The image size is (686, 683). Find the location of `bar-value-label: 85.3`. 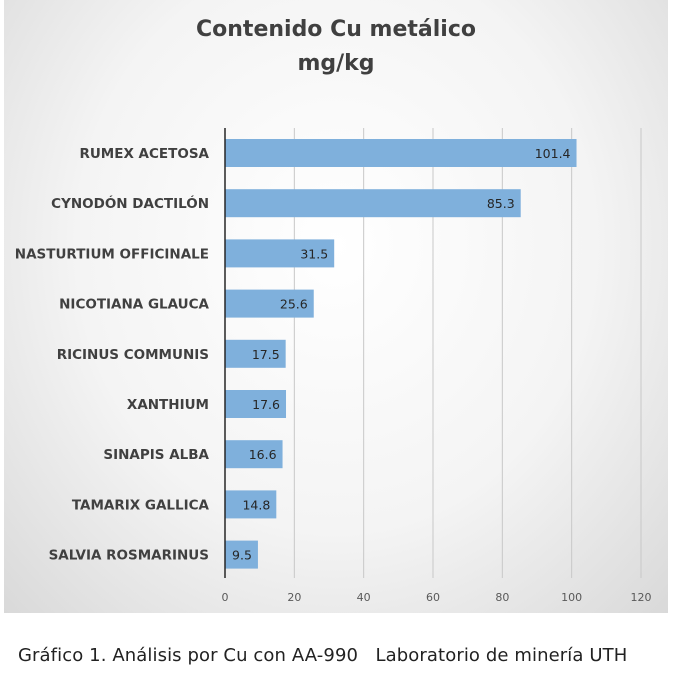

bar-value-label: 85.3 is located at coordinates (501, 203).